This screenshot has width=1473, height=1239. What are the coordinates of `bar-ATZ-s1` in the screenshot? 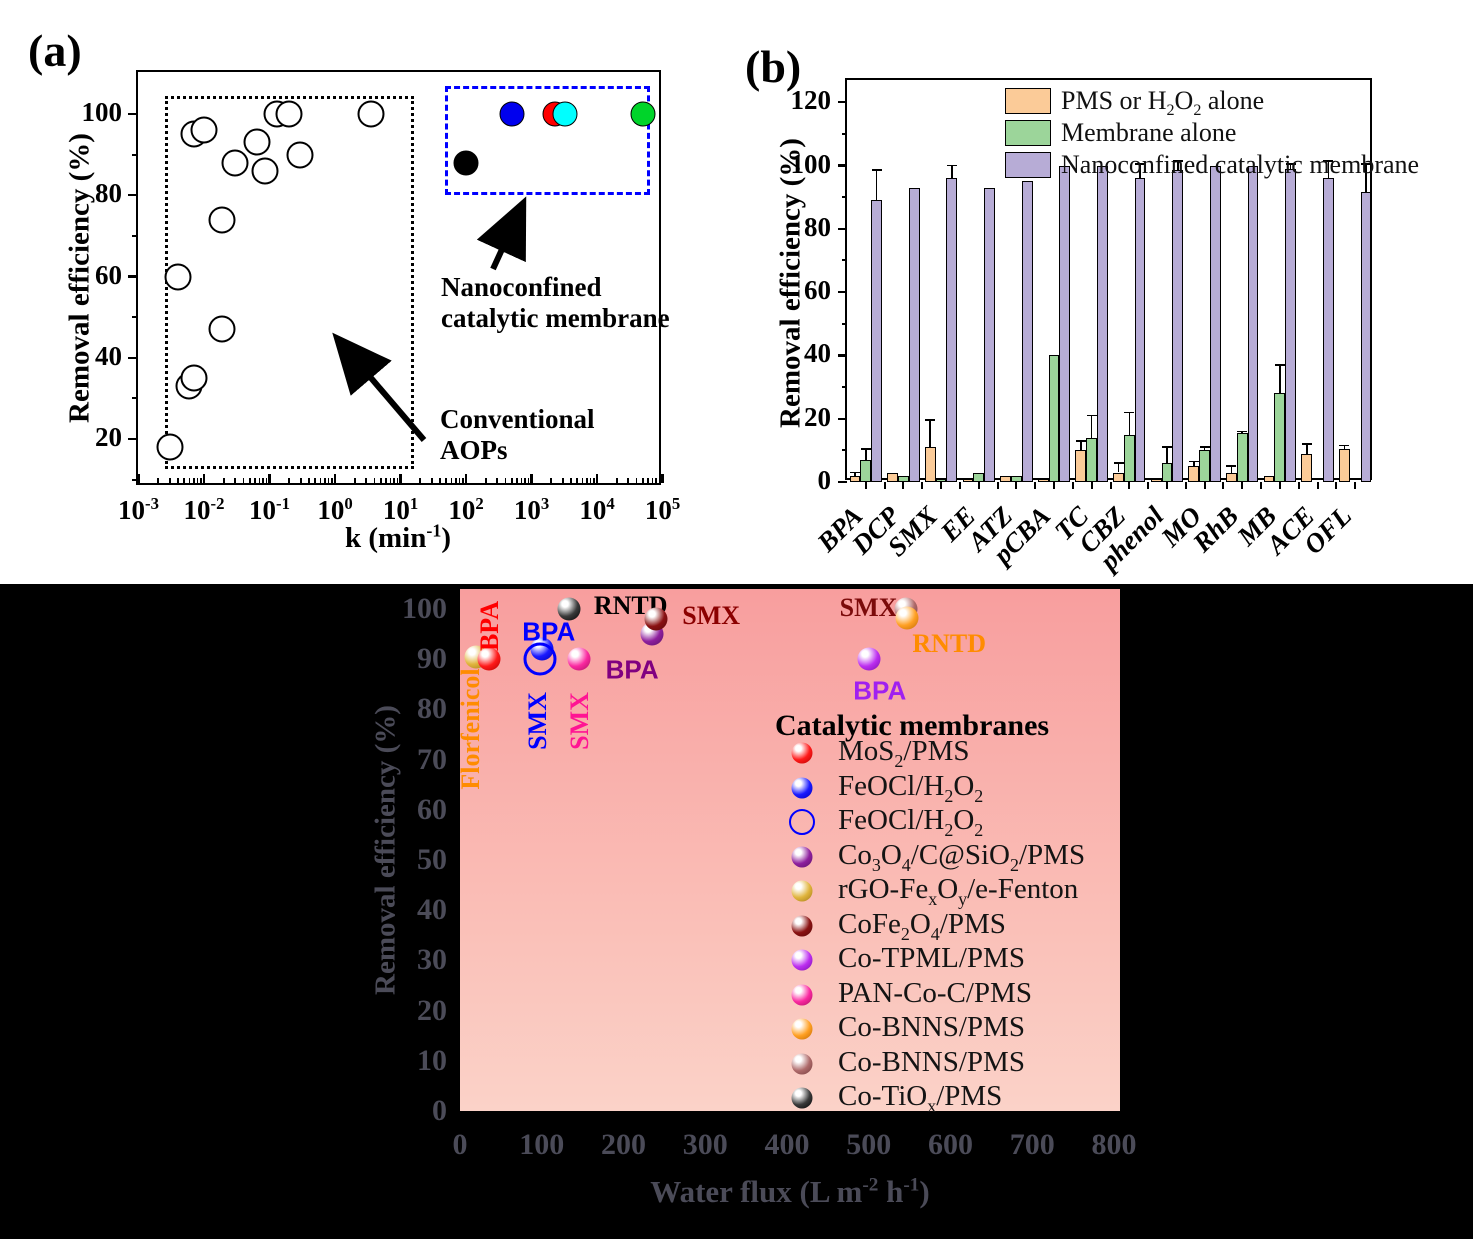 It's located at (1016, 478).